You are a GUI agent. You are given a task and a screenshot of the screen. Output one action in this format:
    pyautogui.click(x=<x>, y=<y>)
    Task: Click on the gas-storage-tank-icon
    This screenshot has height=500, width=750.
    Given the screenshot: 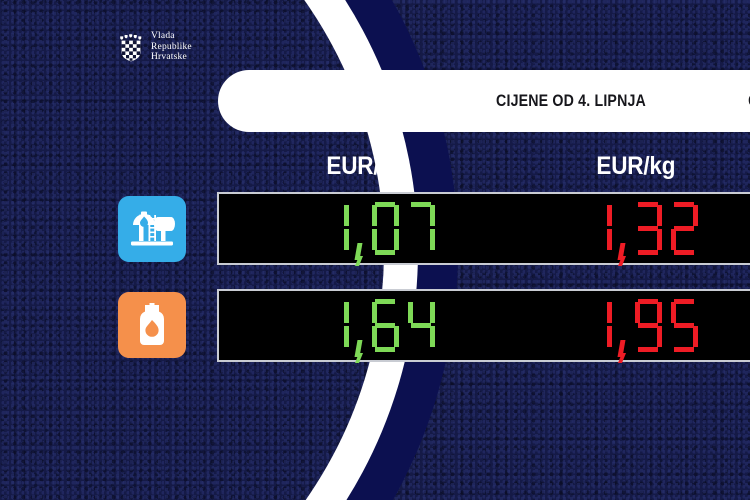 What is the action you would take?
    pyautogui.click(x=153, y=228)
    